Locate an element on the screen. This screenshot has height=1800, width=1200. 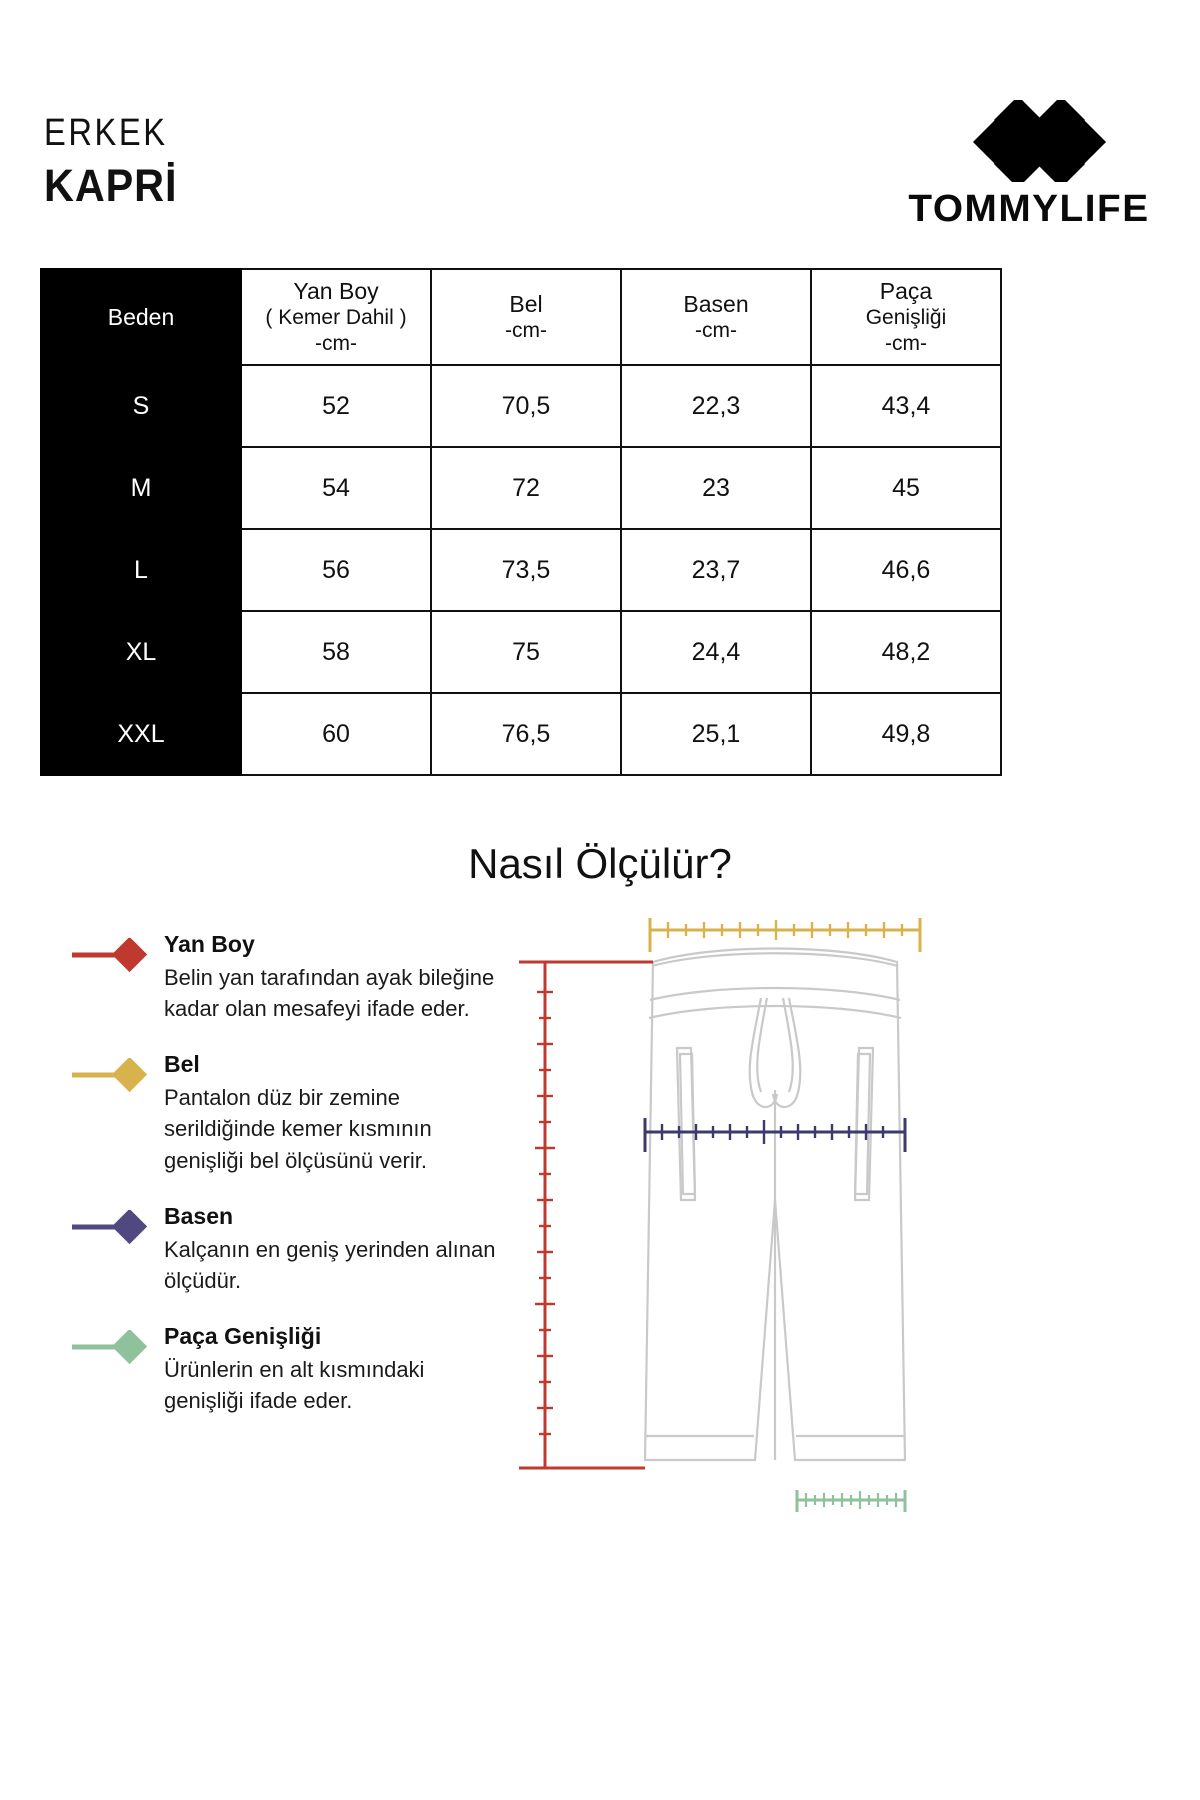
cell-yan-boy: 52 is located at coordinates (336, 406).